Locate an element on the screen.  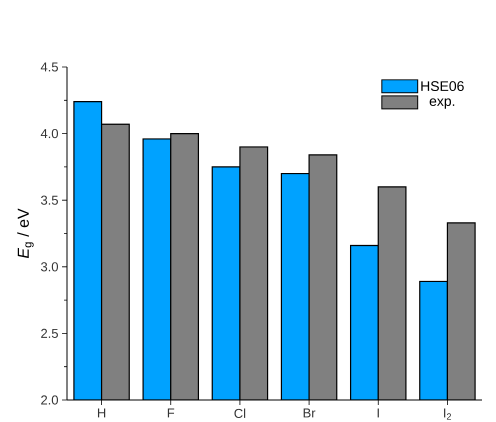
y-tick-label: 3.5 is located at coordinates (49, 200).